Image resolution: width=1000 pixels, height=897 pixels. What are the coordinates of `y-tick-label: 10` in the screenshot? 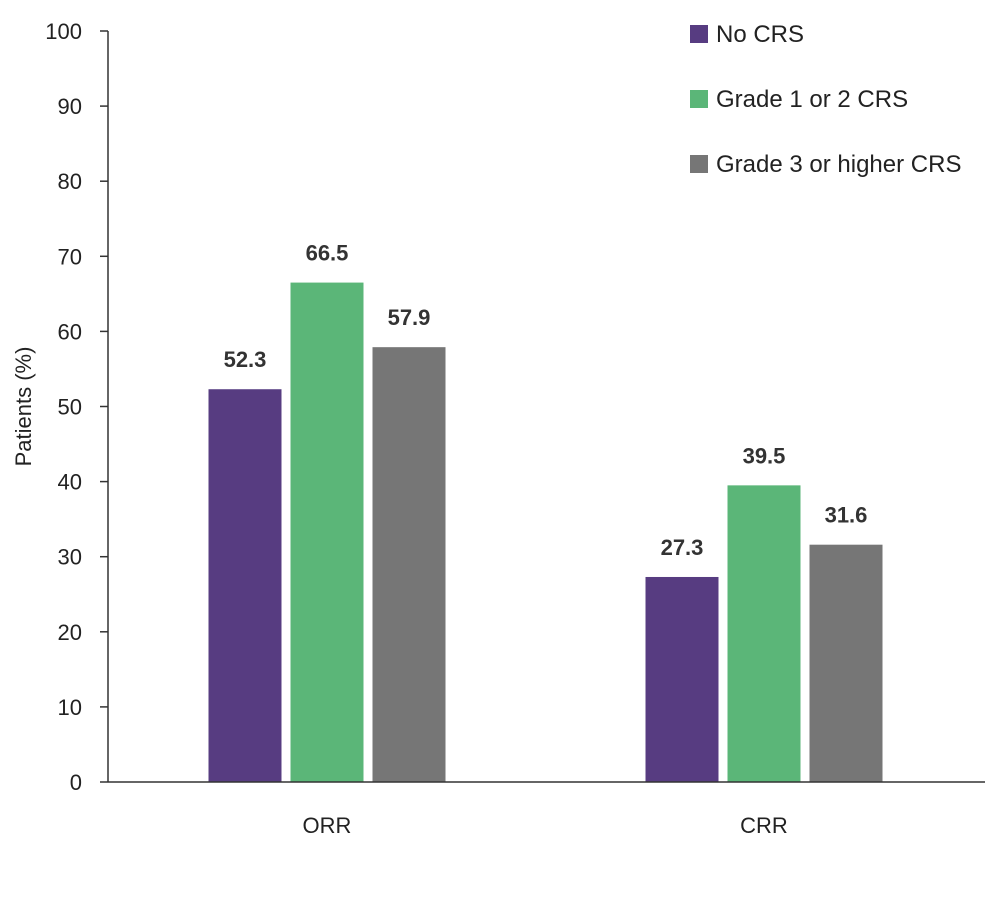 It's located at (70, 707).